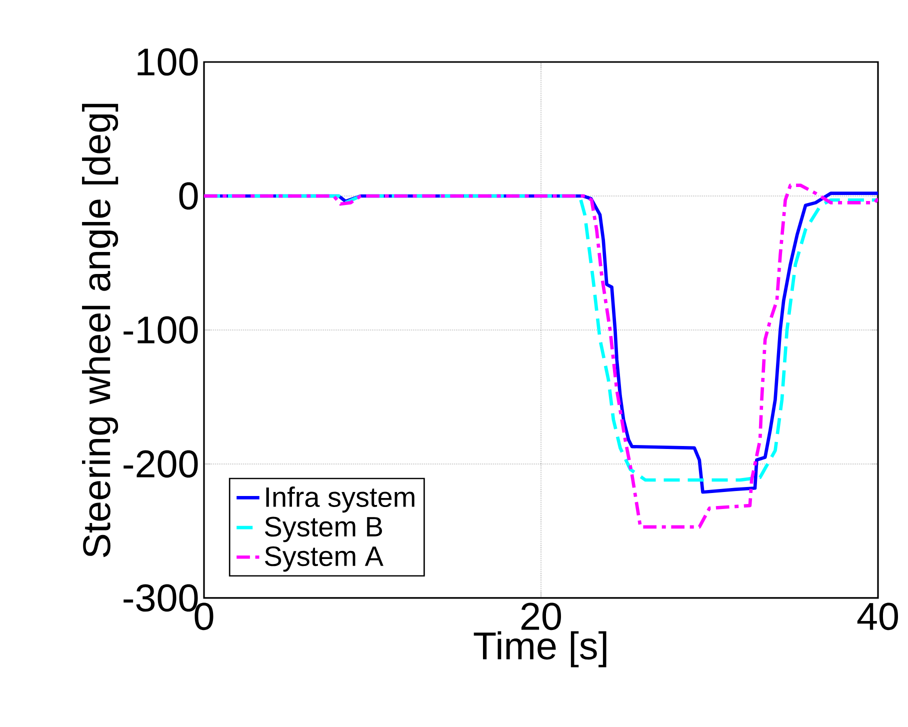 This screenshot has height=727, width=908. Describe the element at coordinates (340, 499) in the screenshot. I see `legend-label: Infra system` at that location.